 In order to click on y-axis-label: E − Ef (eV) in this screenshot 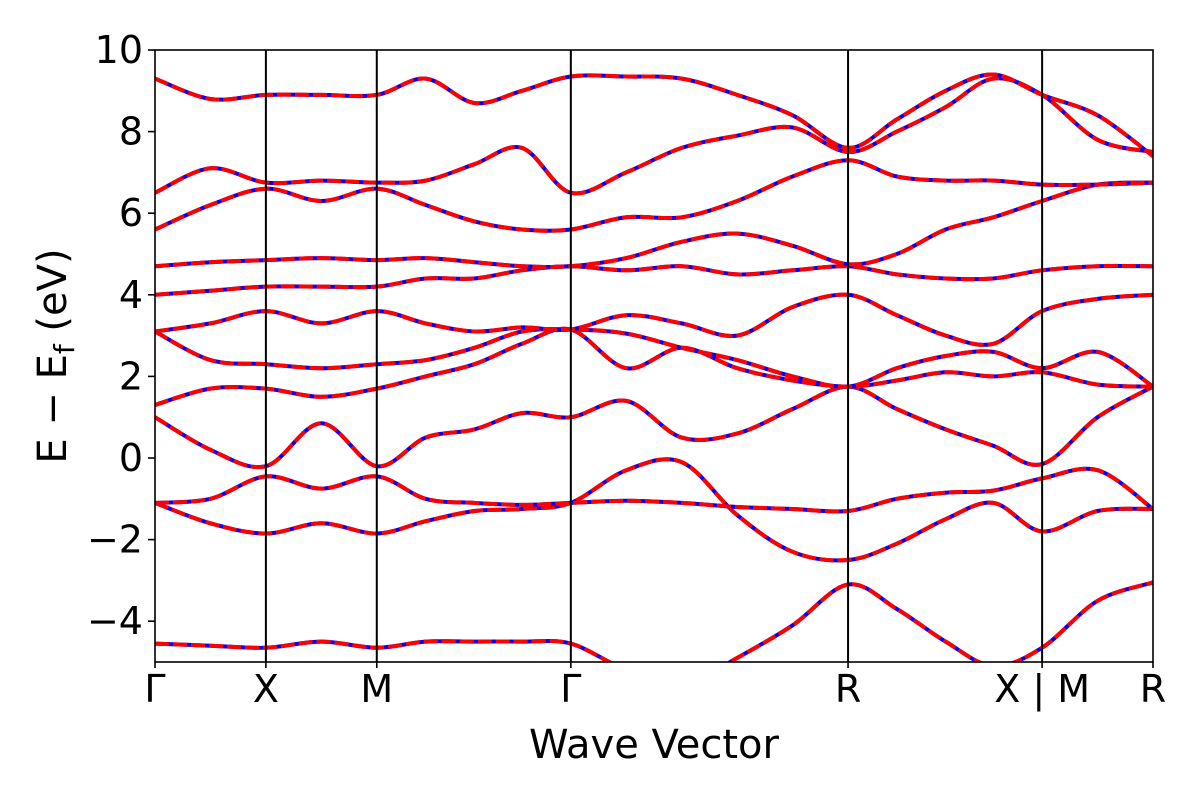, I will do `click(55, 355)`.